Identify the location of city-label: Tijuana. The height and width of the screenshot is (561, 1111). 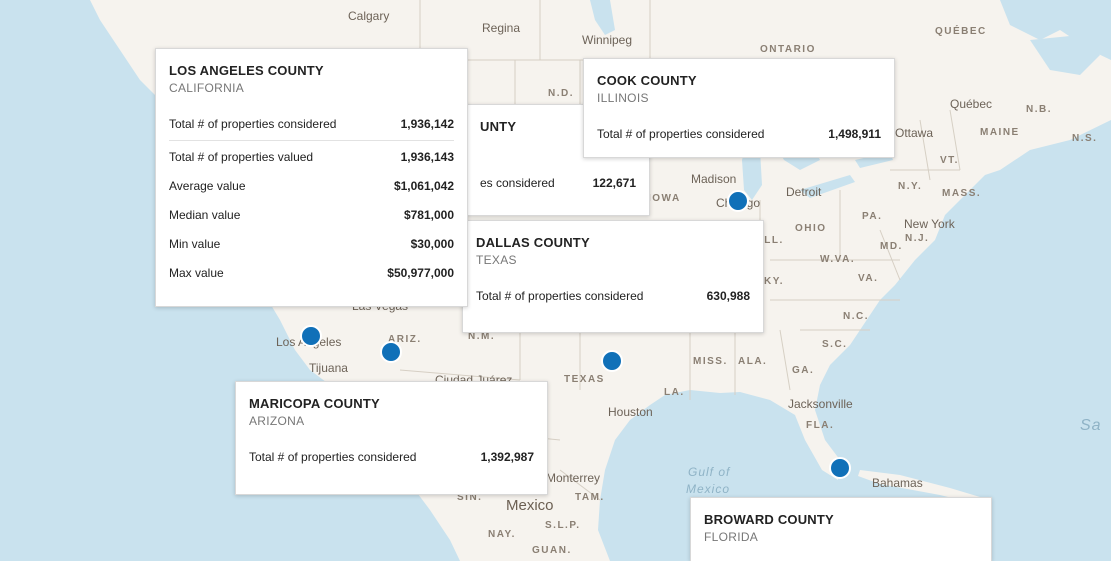
(328, 368).